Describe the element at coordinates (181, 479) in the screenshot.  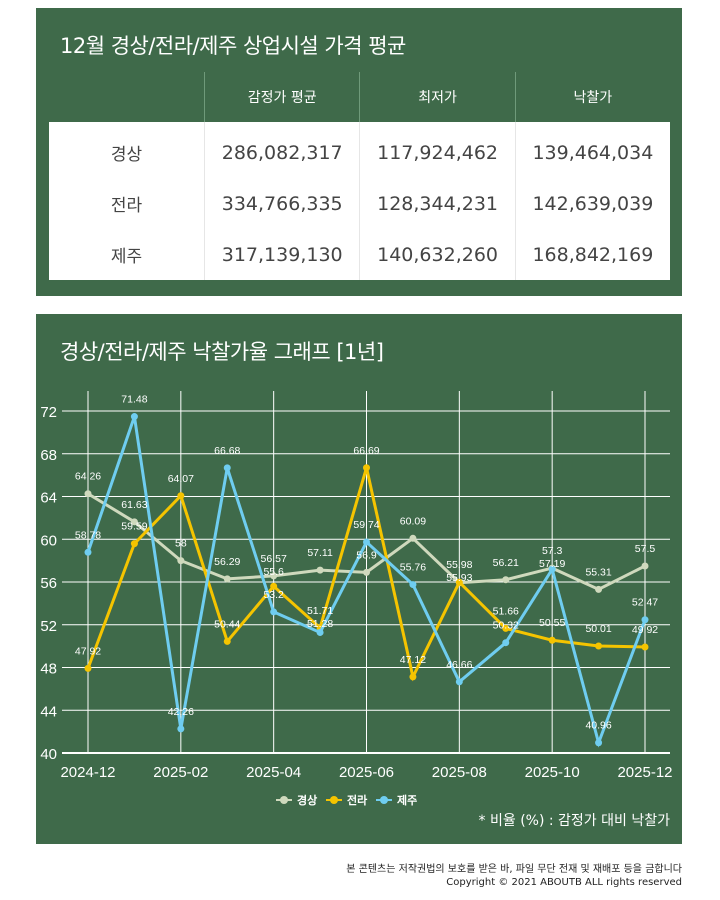
I see `data-label: 64.07` at that location.